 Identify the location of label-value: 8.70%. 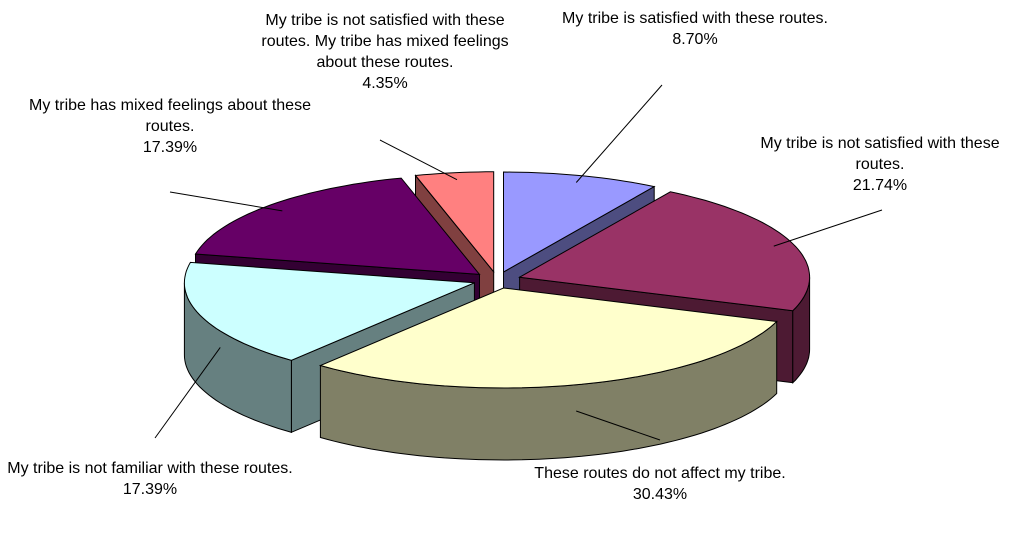
(695, 39).